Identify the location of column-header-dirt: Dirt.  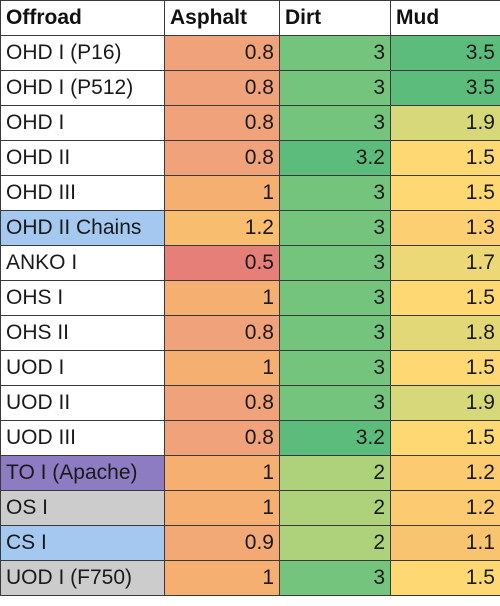
(335, 18).